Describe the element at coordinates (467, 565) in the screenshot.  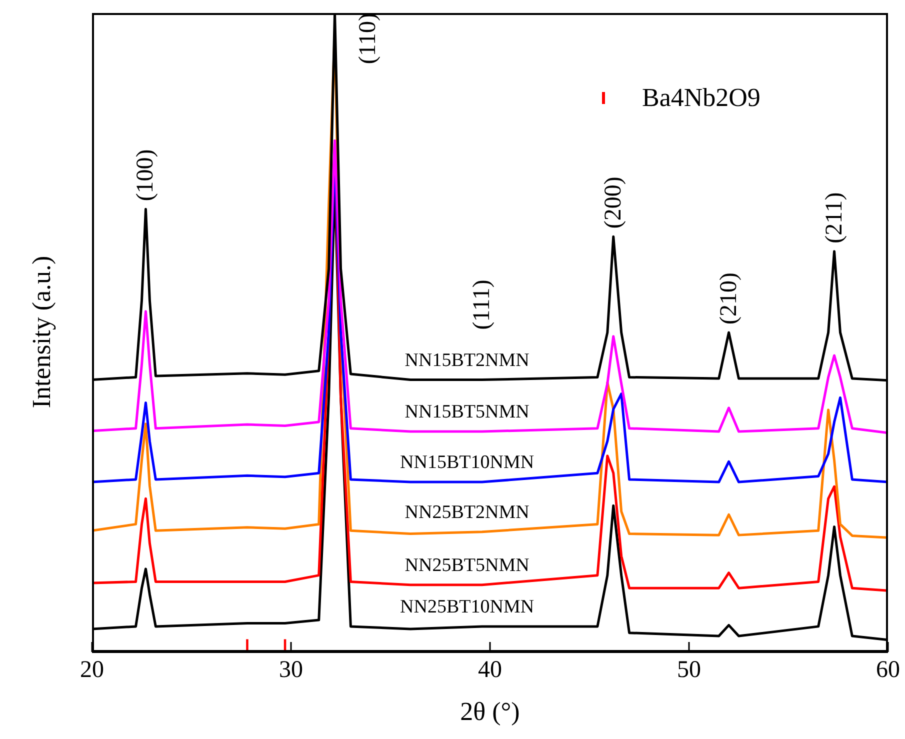
I see `series-label: NN25BT5NMN` at that location.